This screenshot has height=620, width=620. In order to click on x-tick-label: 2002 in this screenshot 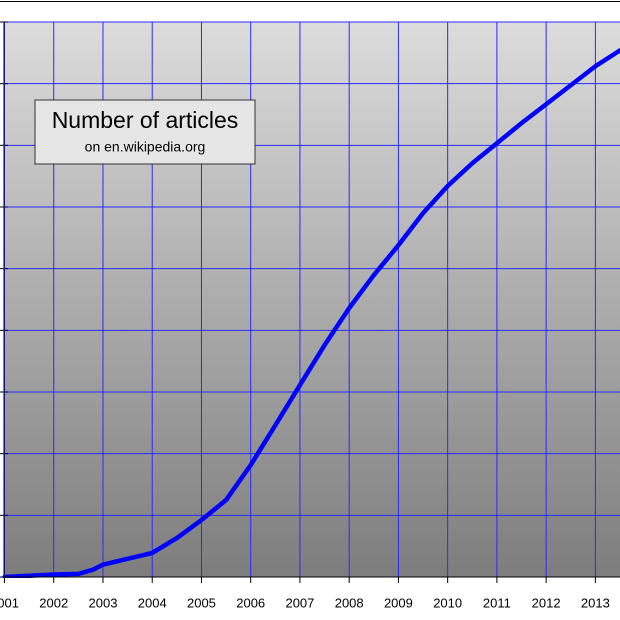, I will do `click(53, 602)`.